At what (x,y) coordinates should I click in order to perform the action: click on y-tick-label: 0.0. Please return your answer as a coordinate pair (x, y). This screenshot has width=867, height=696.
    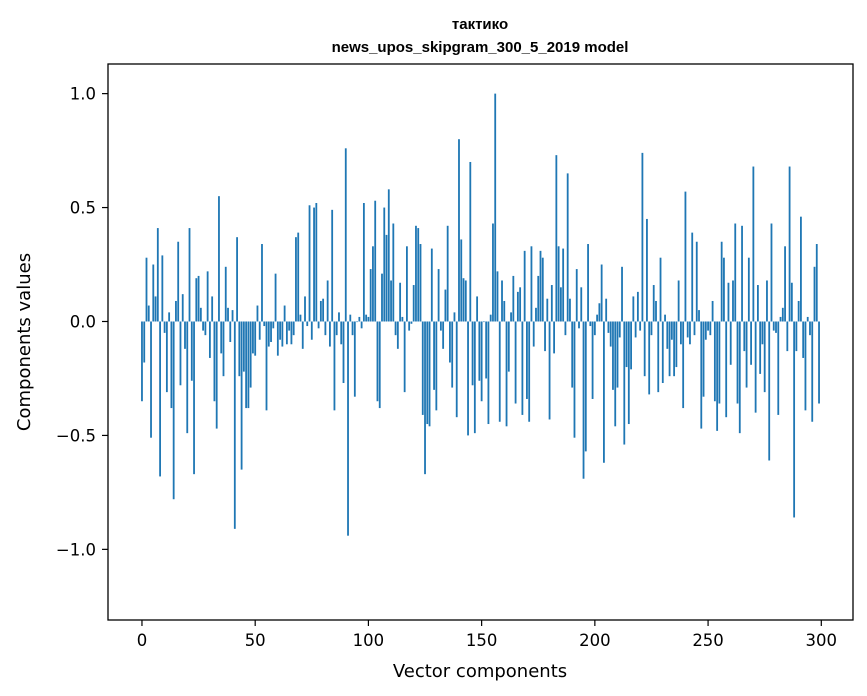
    Looking at the image, I should click on (83, 321).